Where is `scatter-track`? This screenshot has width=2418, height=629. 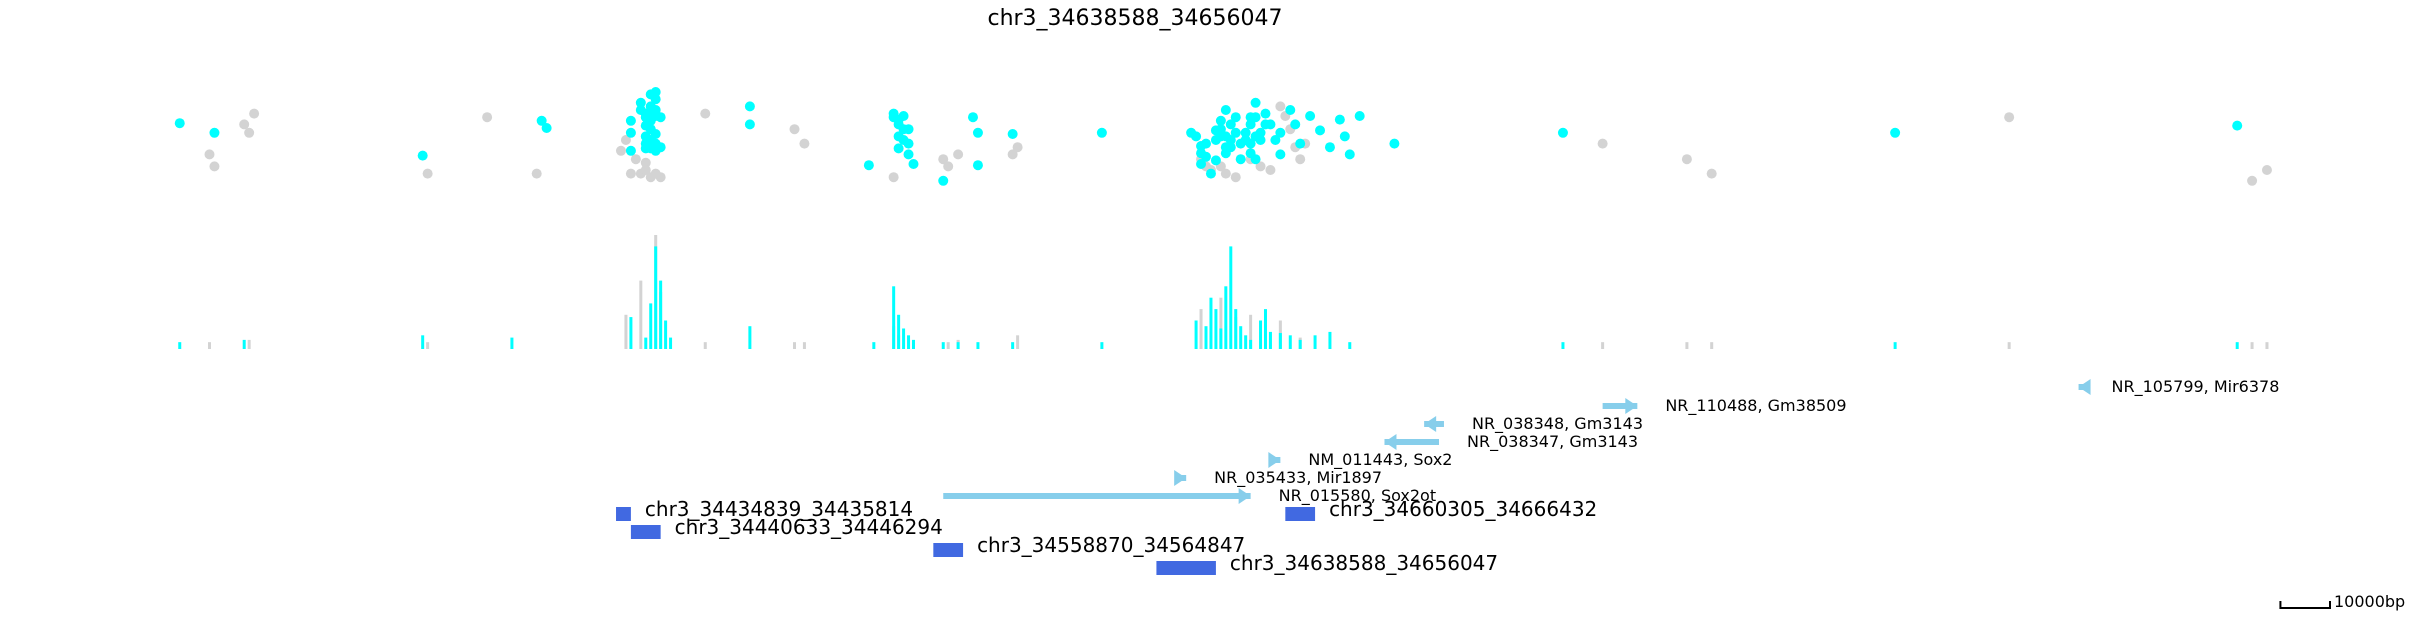
scatter-track is located at coordinates (1223, 136).